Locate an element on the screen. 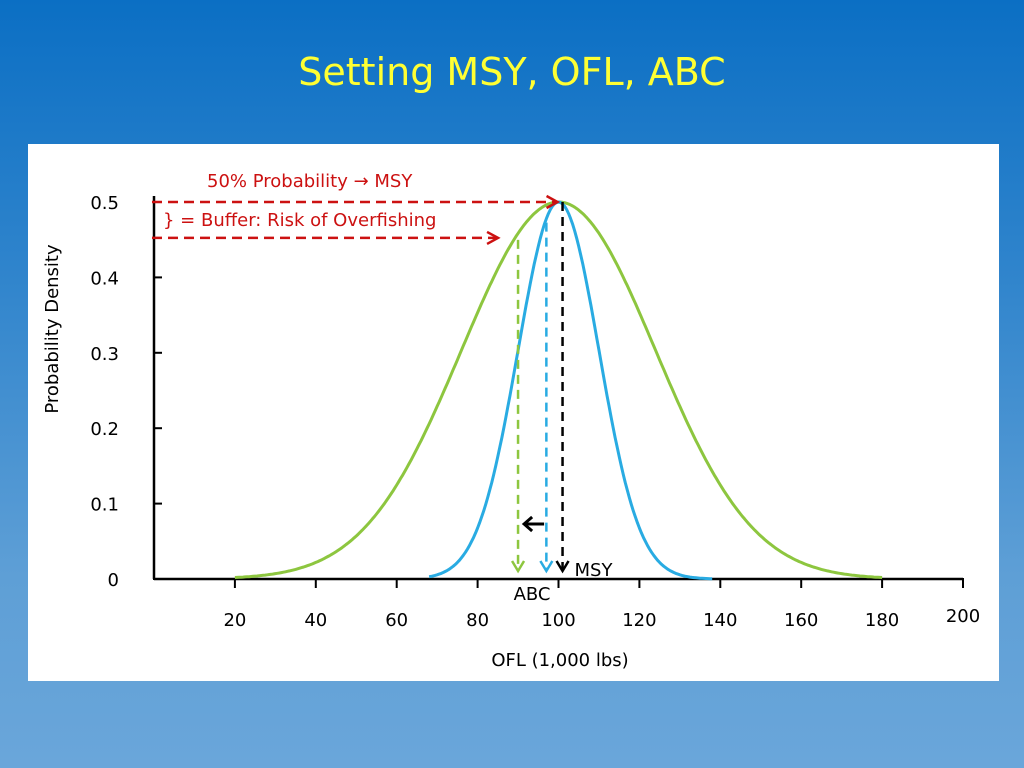 Image resolution: width=1024 pixels, height=768 pixels. probability-label: 50% Probability → MSY is located at coordinates (310, 181).